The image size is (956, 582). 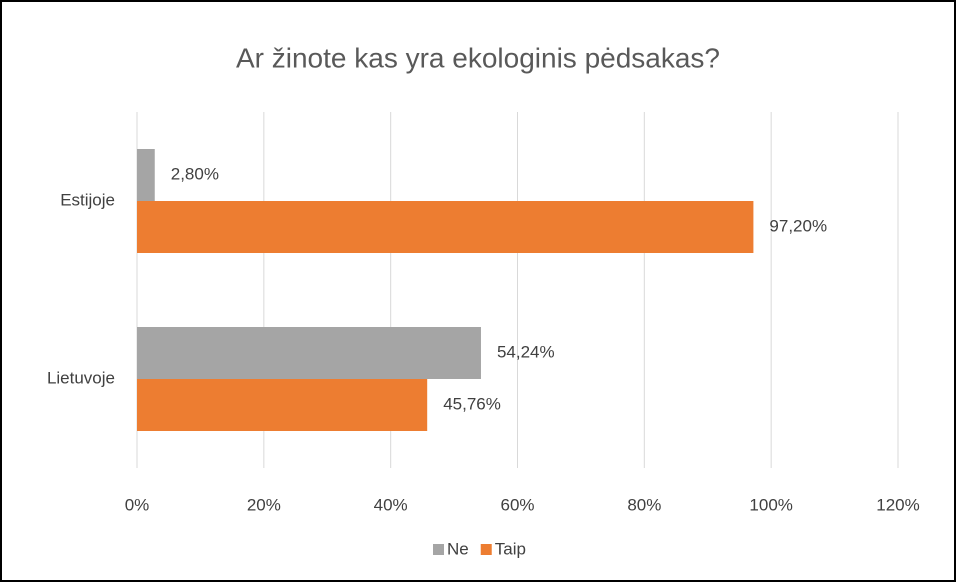 I want to click on x-tick-label: 80%, so click(x=644, y=504).